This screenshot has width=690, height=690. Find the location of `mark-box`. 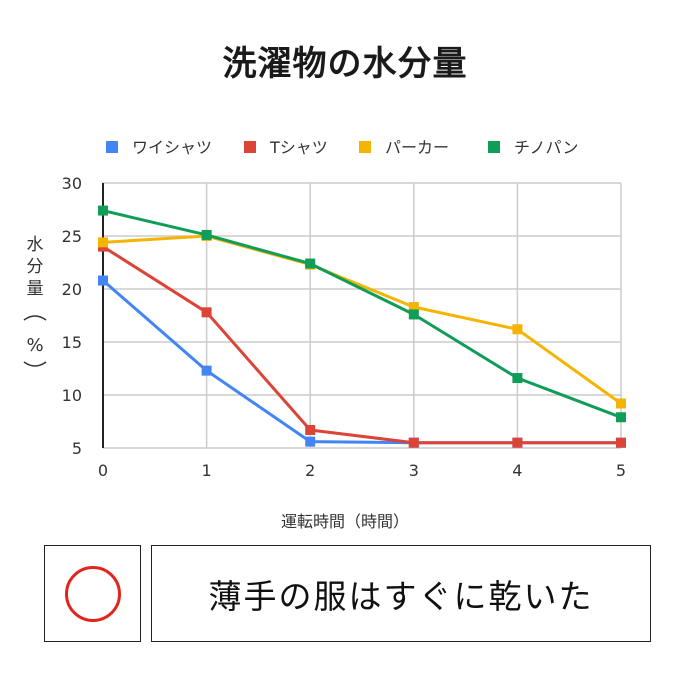

mark-box is located at coordinates (92, 593).